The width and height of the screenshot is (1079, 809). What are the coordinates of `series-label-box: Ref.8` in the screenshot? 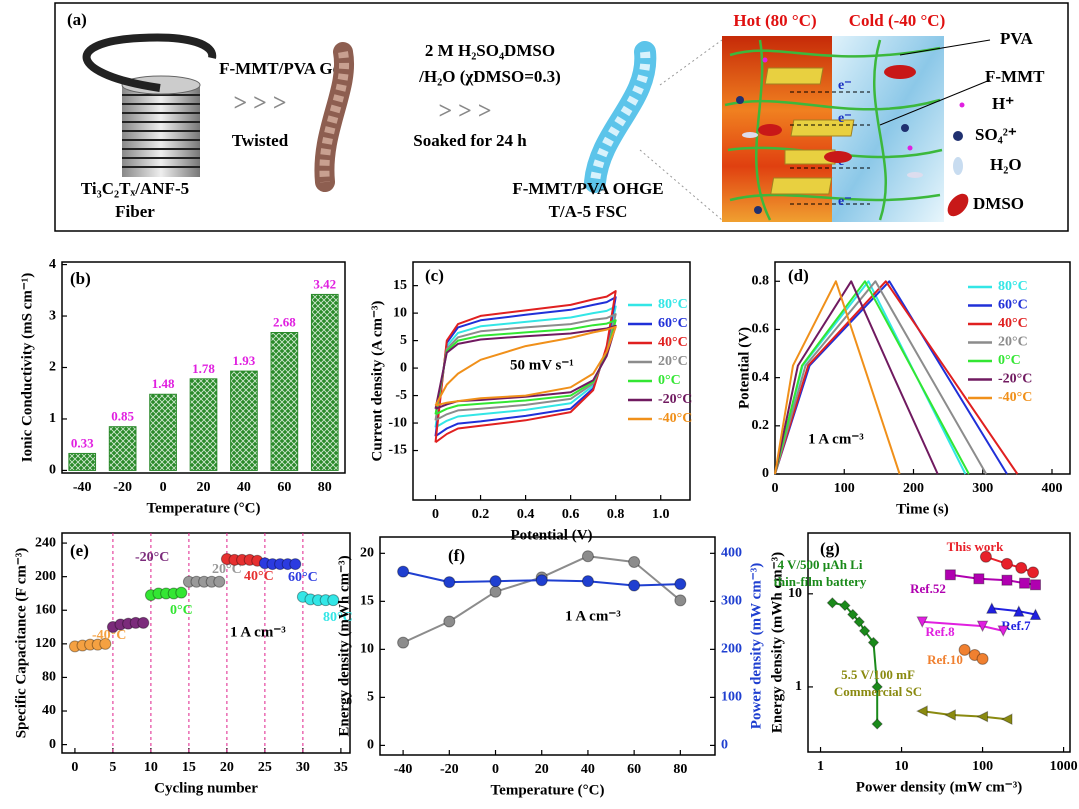 It's located at (940, 631).